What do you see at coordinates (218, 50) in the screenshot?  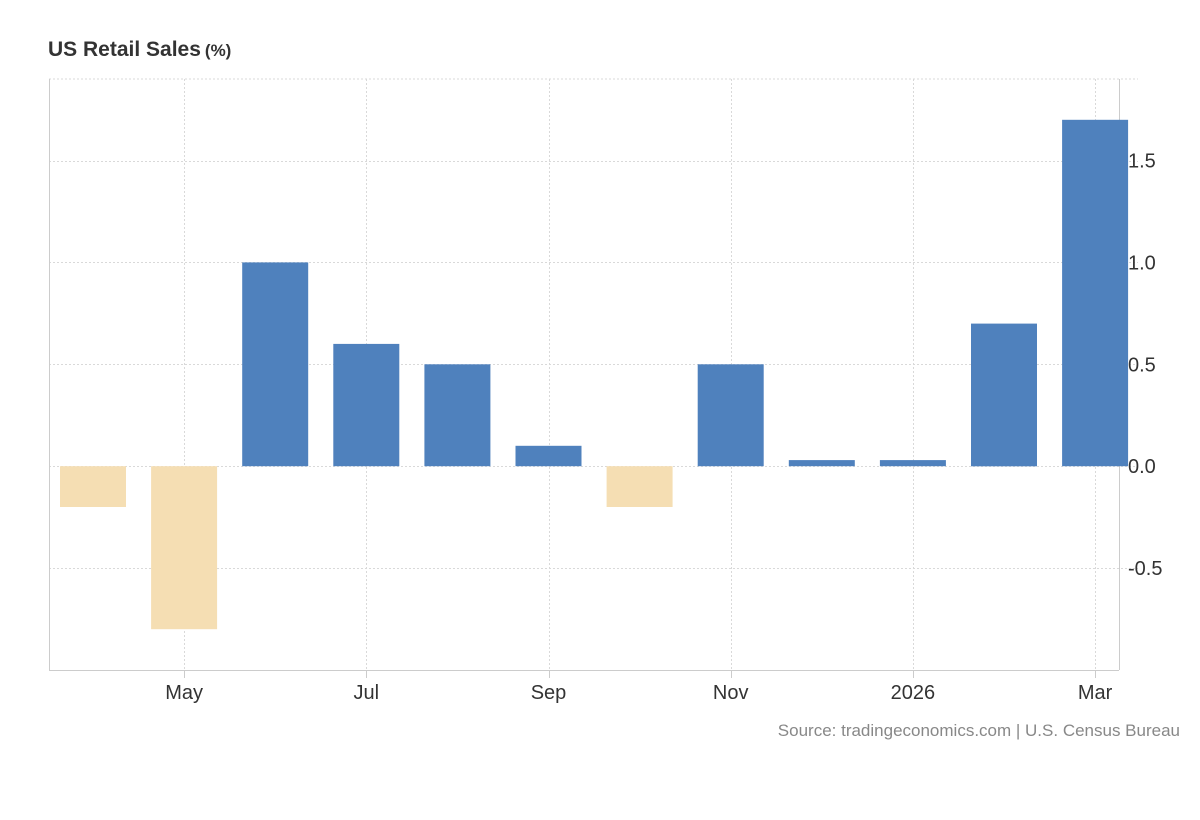 I see `chart-title-unit: (%)` at bounding box center [218, 50].